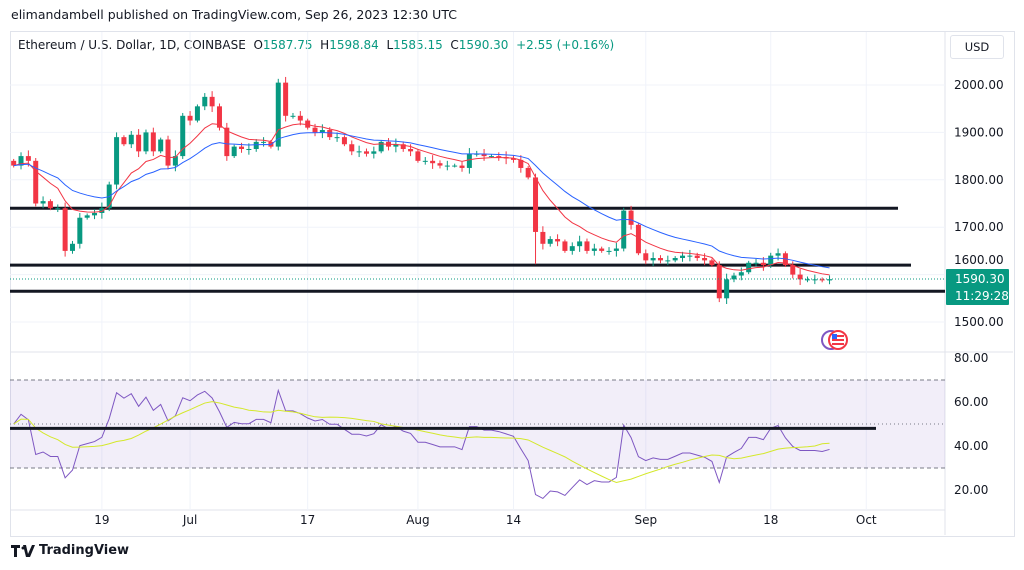 The width and height of the screenshot is (1024, 570). I want to click on close-value: 1590.30, so click(483, 45).